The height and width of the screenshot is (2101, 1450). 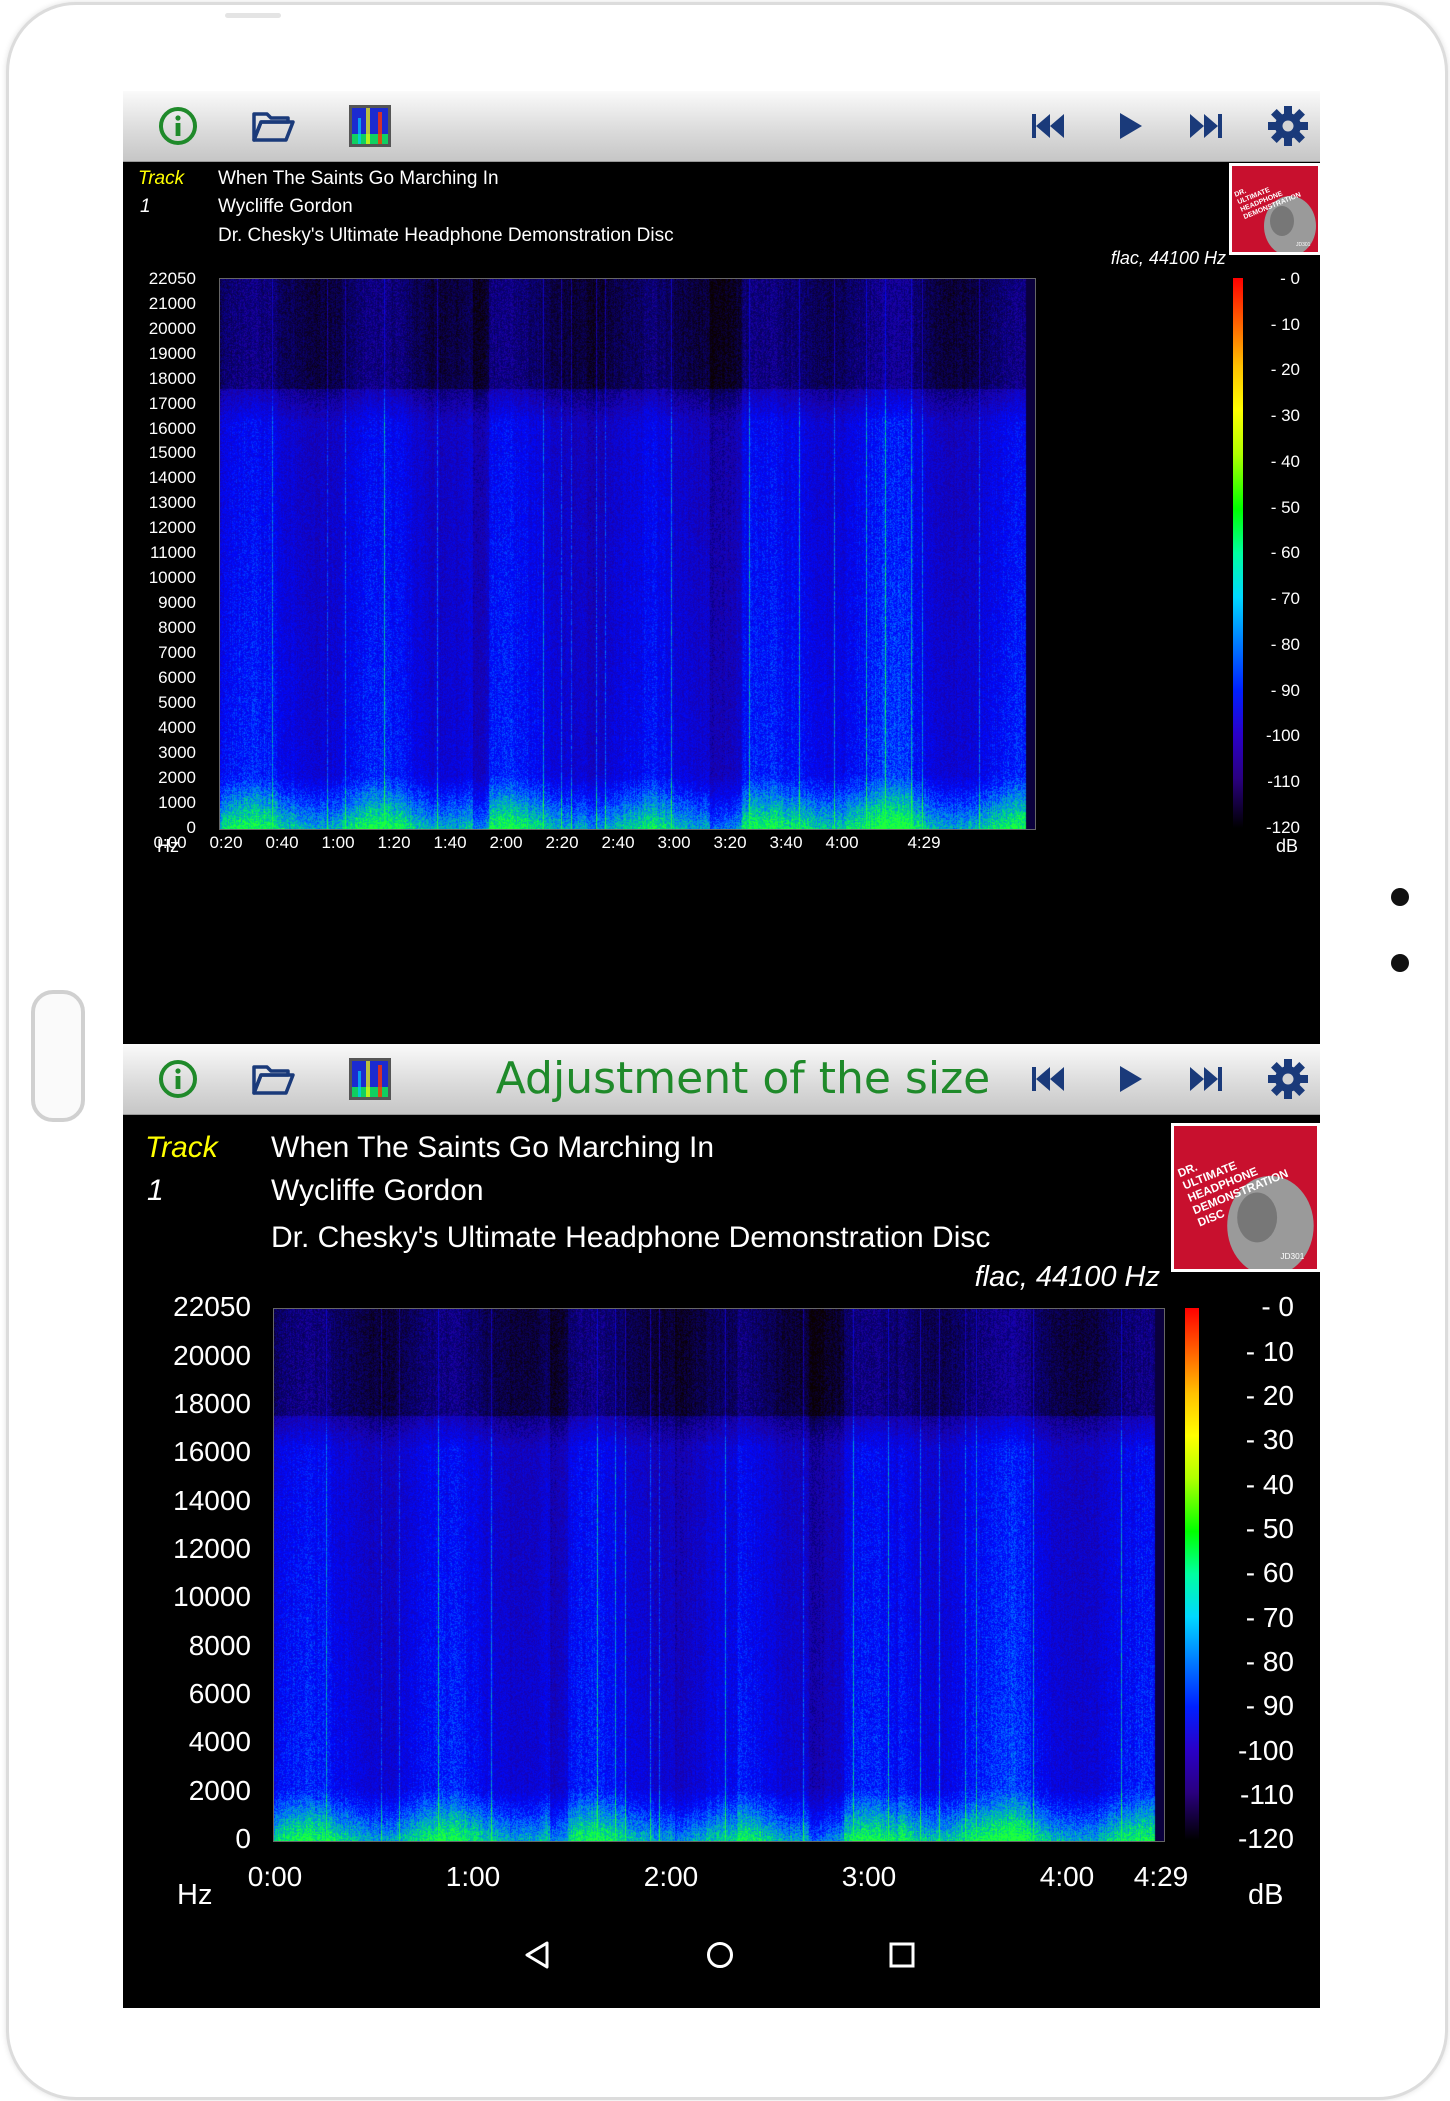 I want to click on db-colorbar, so click(x=1192, y=1574).